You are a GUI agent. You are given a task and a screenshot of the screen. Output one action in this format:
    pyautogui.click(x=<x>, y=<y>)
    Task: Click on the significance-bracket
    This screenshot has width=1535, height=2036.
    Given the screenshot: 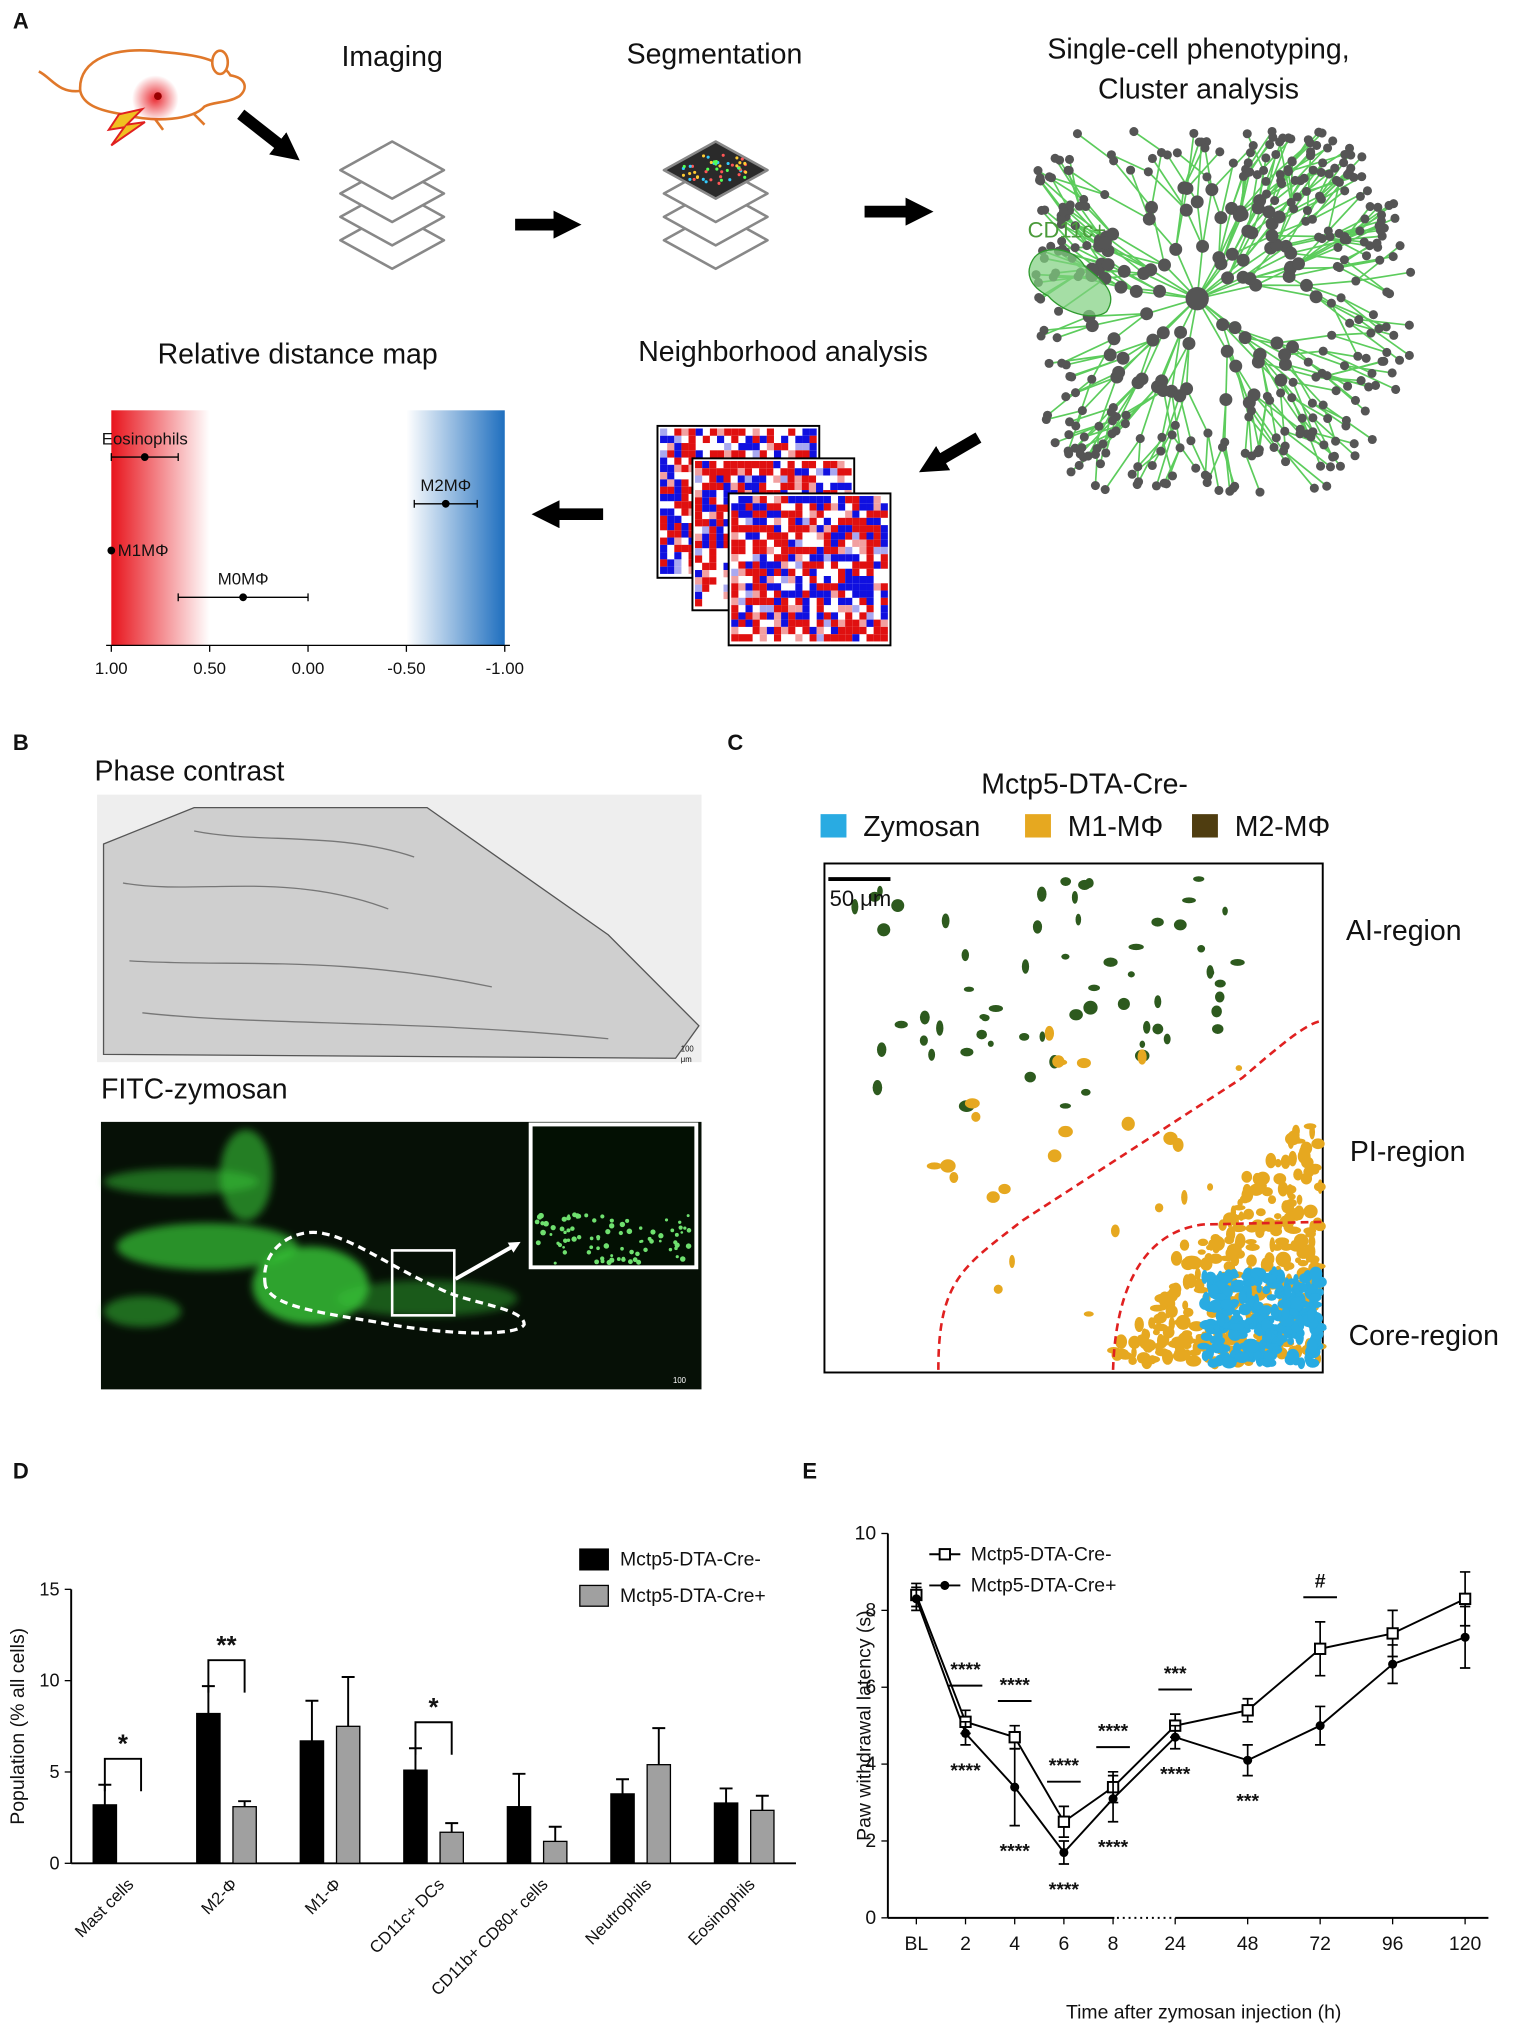 What is the action you would take?
    pyautogui.click(x=123, y=1774)
    